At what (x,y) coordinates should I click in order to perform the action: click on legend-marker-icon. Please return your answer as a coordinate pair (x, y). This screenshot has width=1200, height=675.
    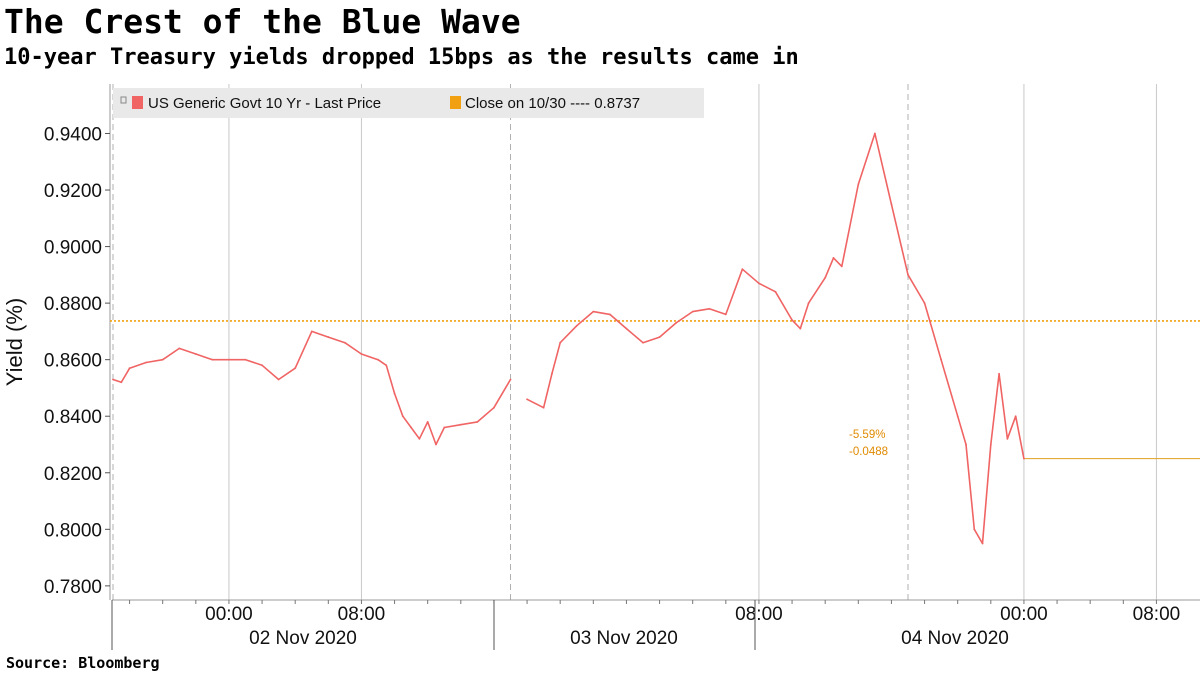
    Looking at the image, I should click on (123, 100).